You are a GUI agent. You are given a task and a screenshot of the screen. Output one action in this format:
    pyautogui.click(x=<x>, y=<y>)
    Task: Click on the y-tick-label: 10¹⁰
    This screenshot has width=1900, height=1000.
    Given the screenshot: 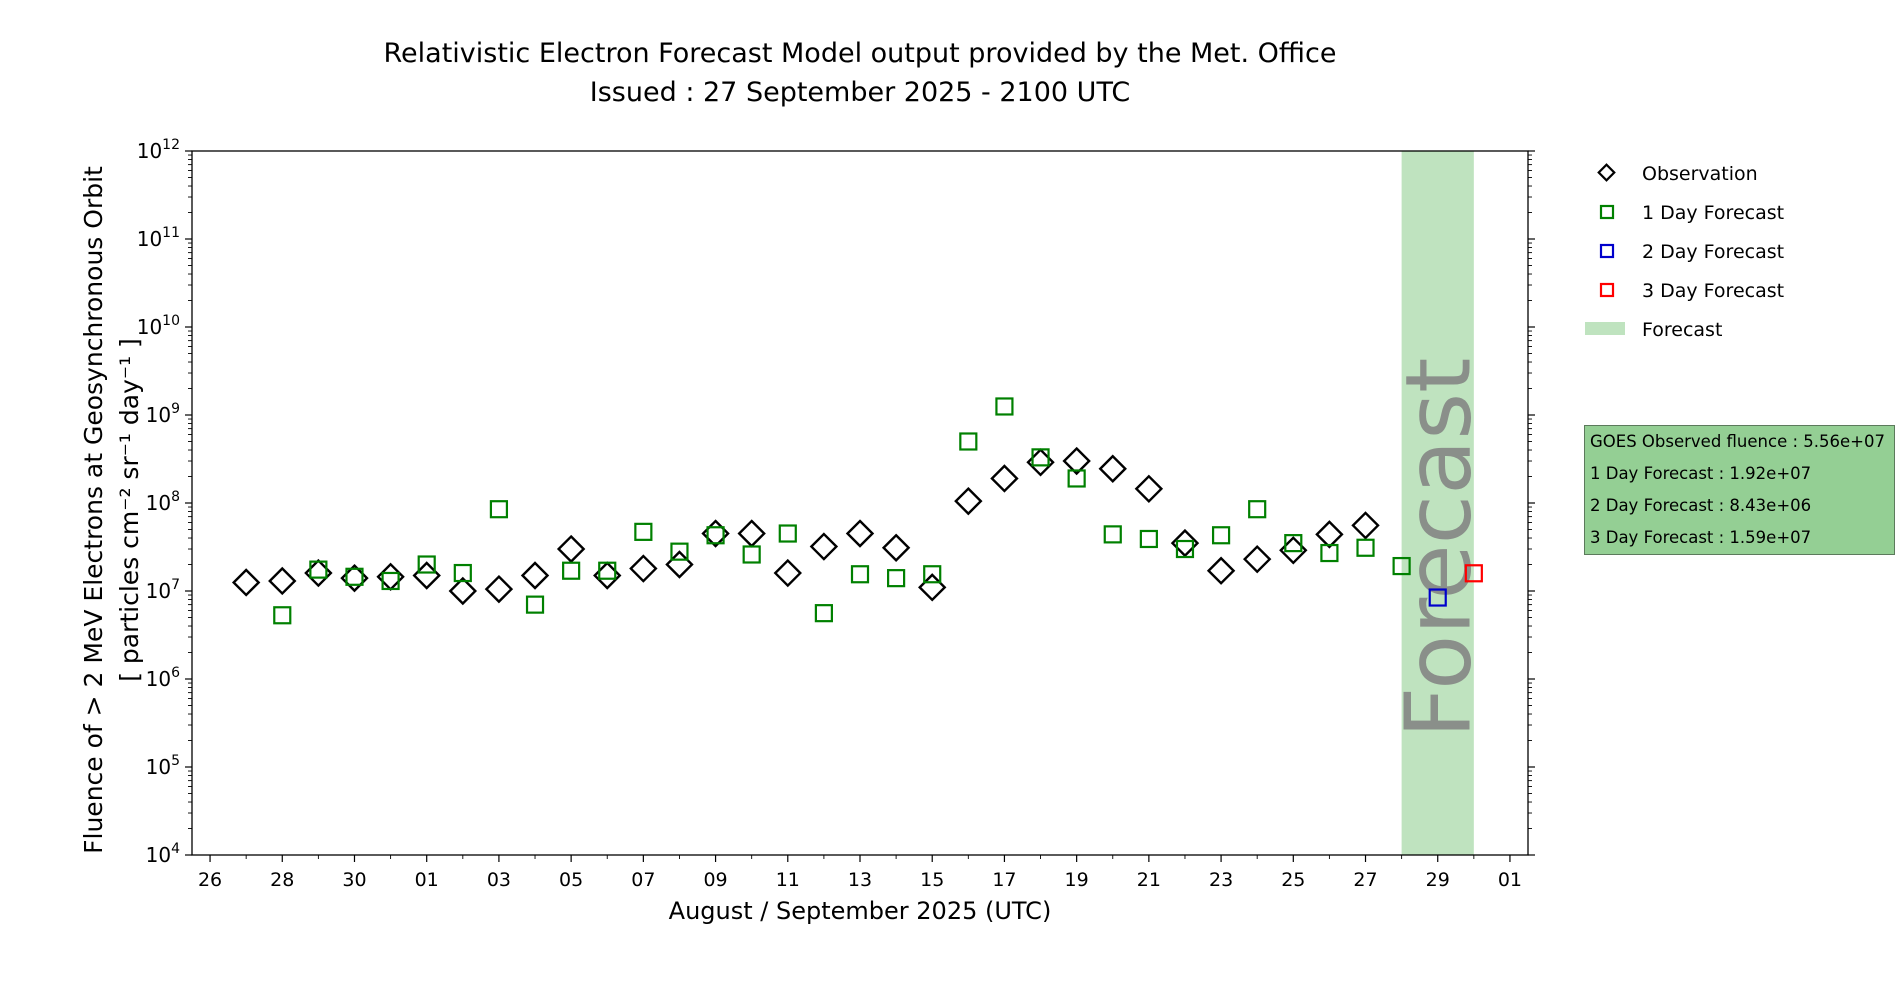 What is the action you would take?
    pyautogui.click(x=158, y=326)
    